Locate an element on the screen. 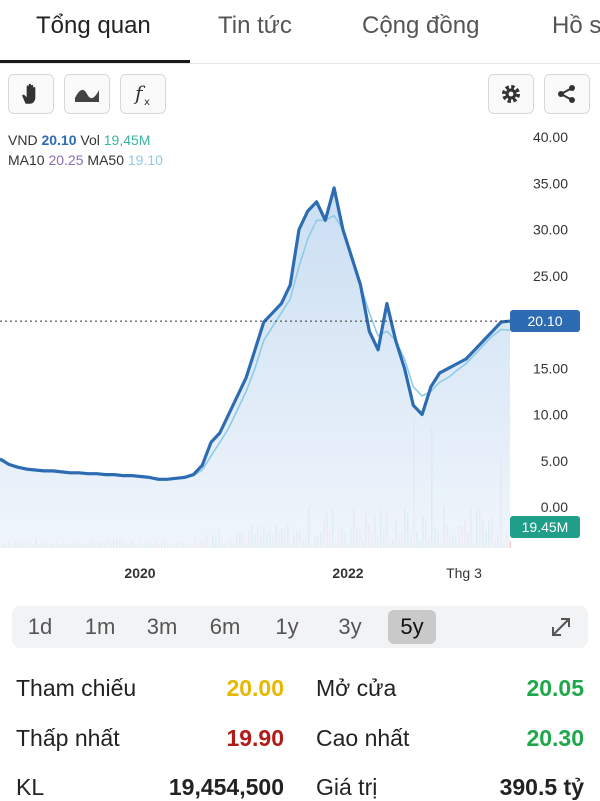  range-6m: 6m is located at coordinates (225, 626).